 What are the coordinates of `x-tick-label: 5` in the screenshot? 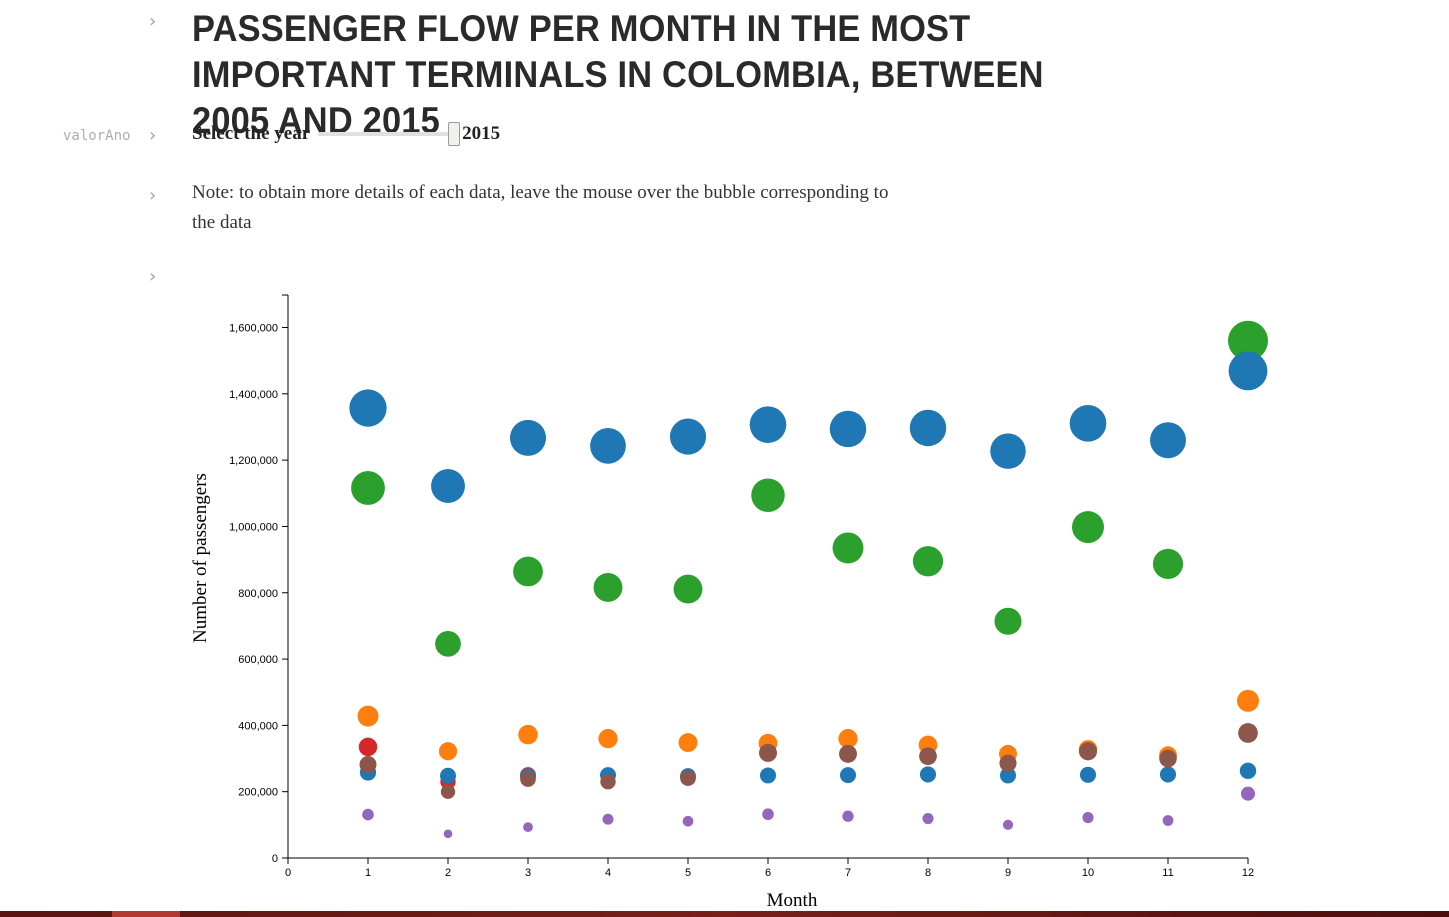 It's located at (688, 873).